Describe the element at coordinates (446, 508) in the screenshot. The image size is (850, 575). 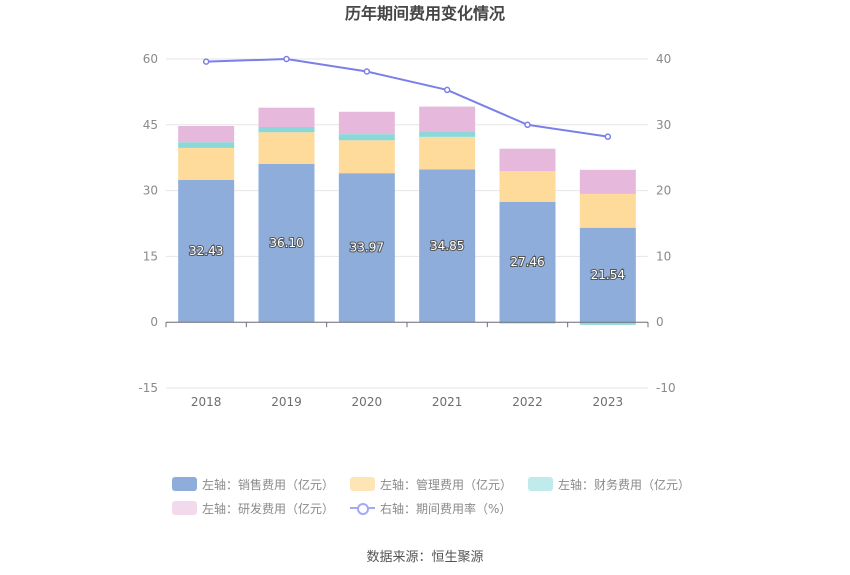
I see `legend-label: 右轴：期间费用率（%）` at that location.